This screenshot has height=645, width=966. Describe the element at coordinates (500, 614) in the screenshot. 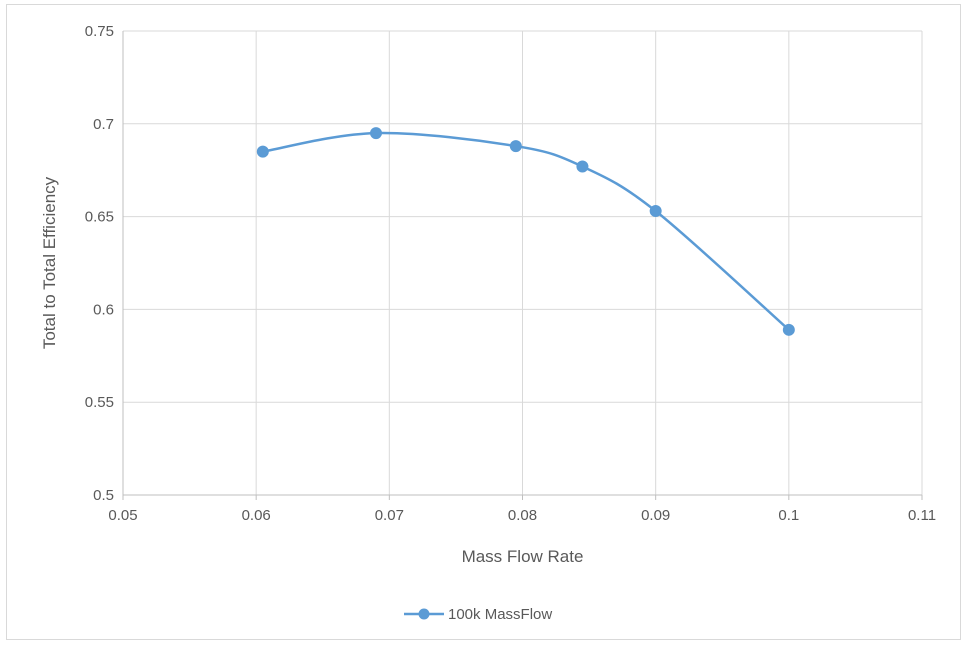

I see `legend-label: 100k MassFlow` at that location.